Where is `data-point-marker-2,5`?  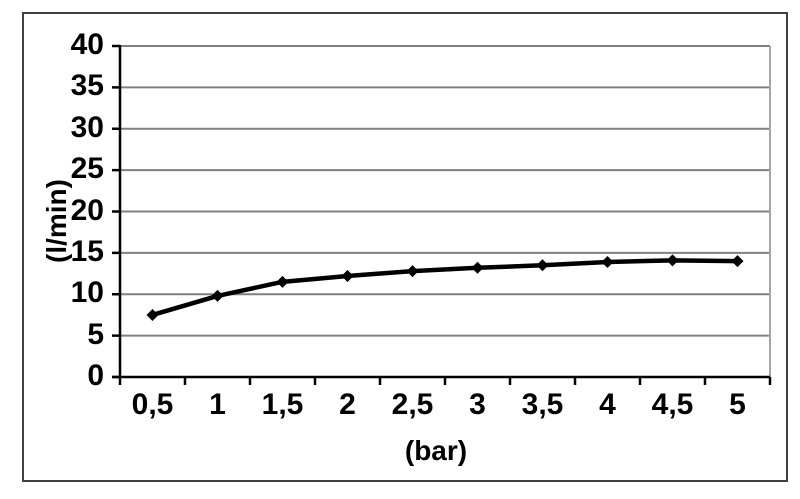
data-point-marker-2,5 is located at coordinates (412, 271).